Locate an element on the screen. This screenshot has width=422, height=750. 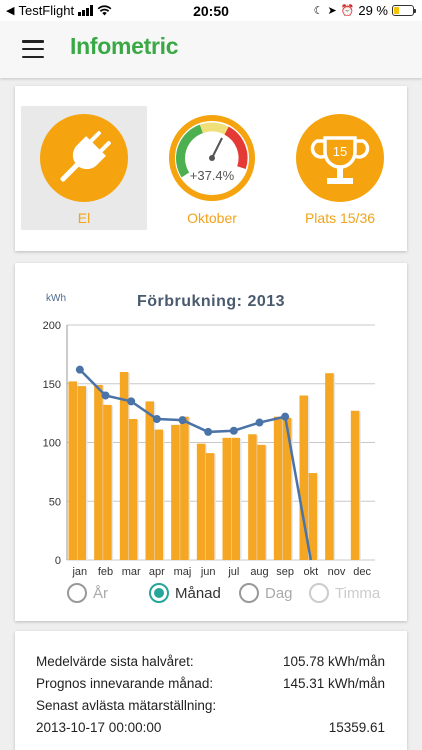
x-tick-label: maj is located at coordinates (183, 572).